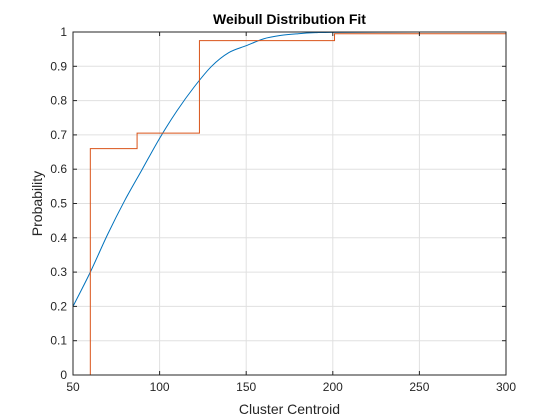  What do you see at coordinates (246, 387) in the screenshot?
I see `x-tick-label: 150` at bounding box center [246, 387].